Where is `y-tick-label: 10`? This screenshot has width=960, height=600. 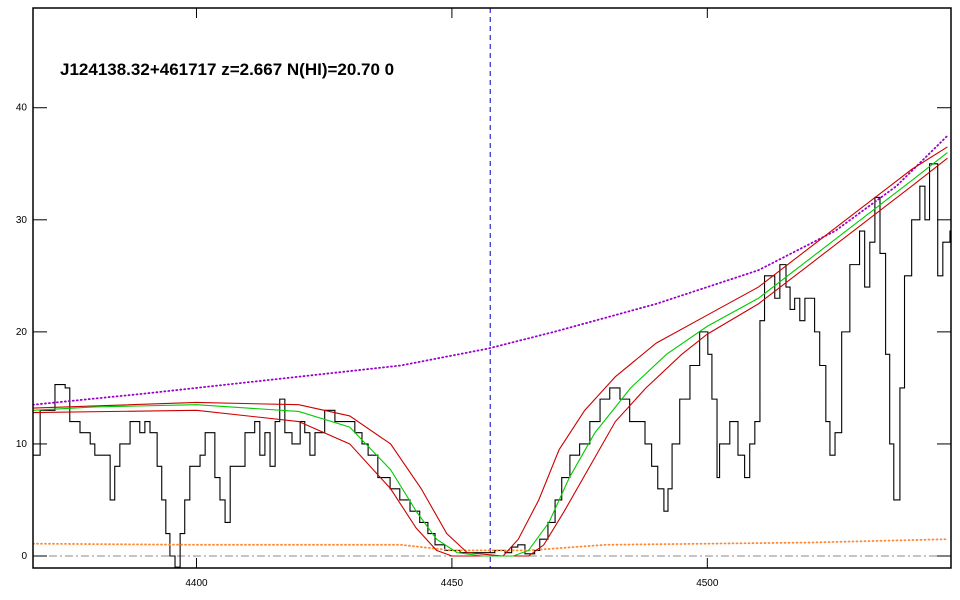
y-tick-label: 10 is located at coordinates (22, 444).